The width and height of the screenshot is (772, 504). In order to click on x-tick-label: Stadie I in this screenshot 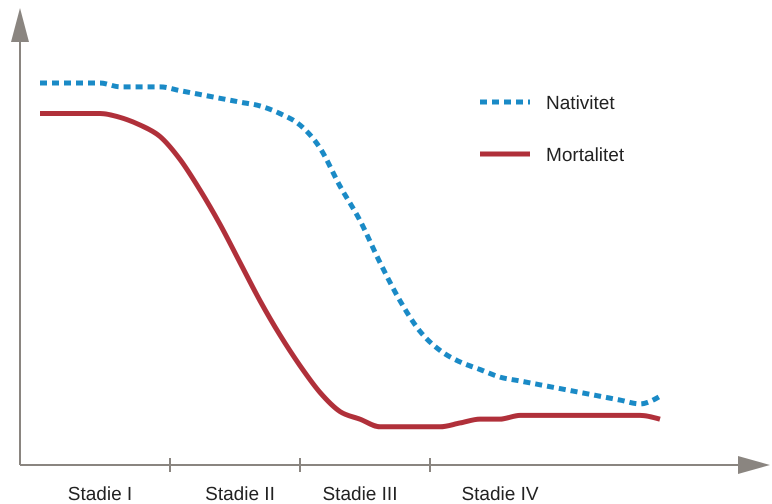, I will do `click(100, 494)`.